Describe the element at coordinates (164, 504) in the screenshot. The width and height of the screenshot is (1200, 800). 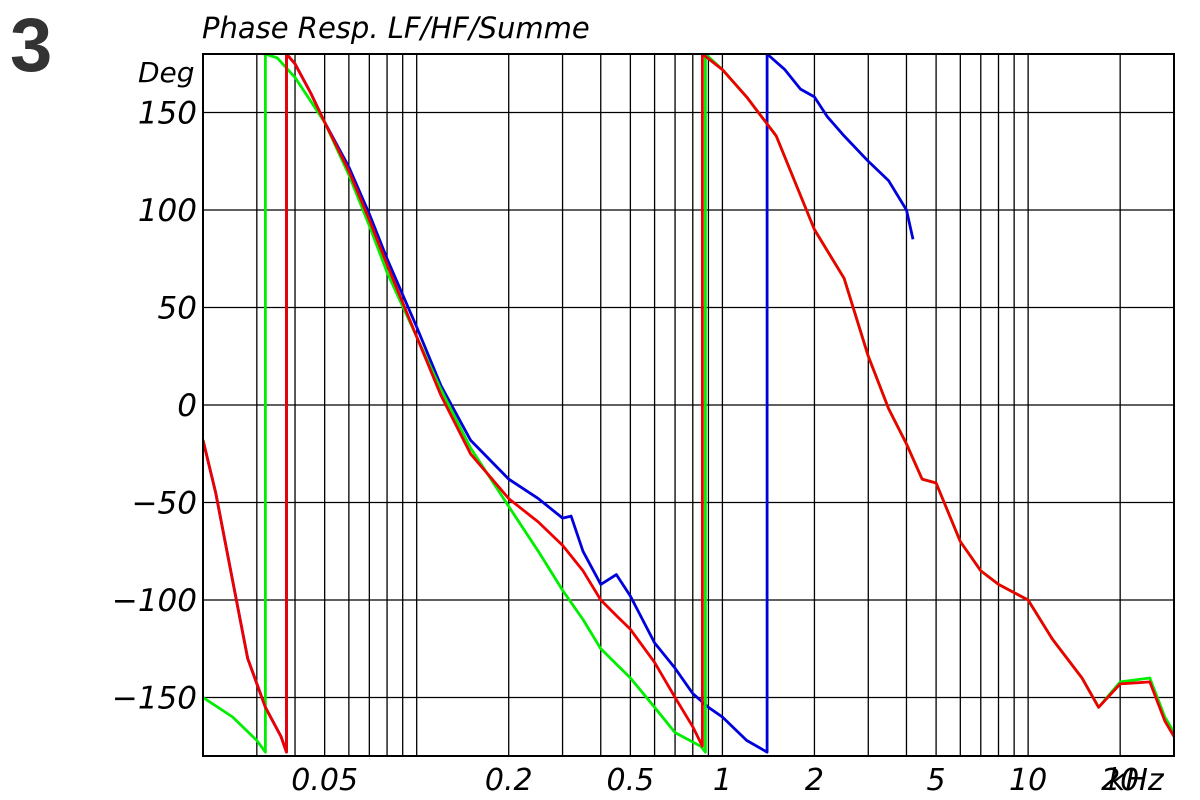
I see `y-tick-label: −50` at that location.